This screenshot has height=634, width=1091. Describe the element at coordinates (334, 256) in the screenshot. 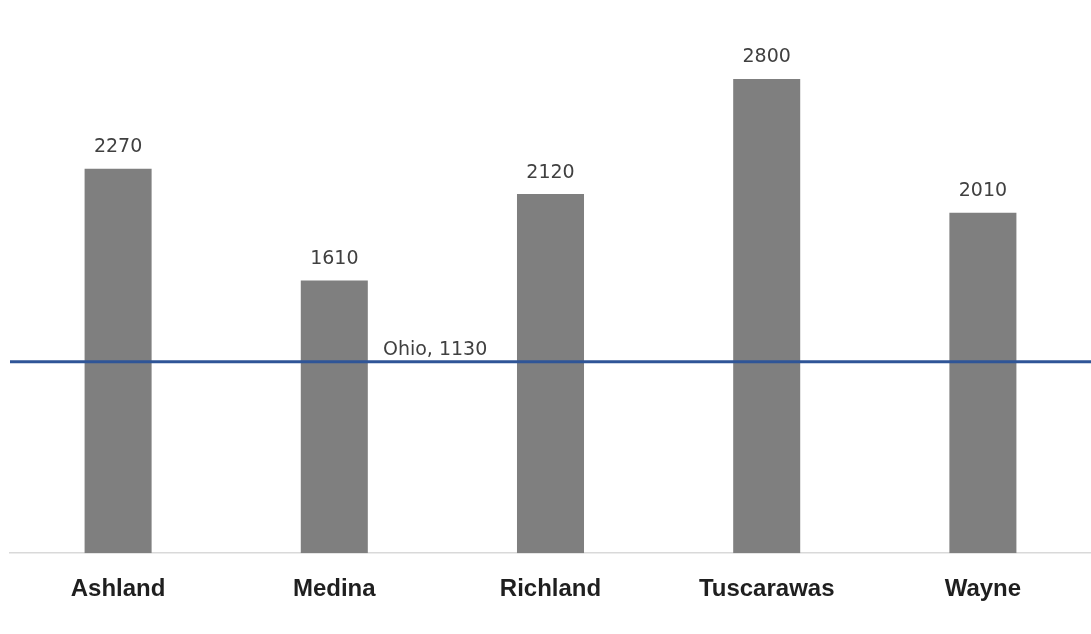

I see `data-label: 1610` at that location.